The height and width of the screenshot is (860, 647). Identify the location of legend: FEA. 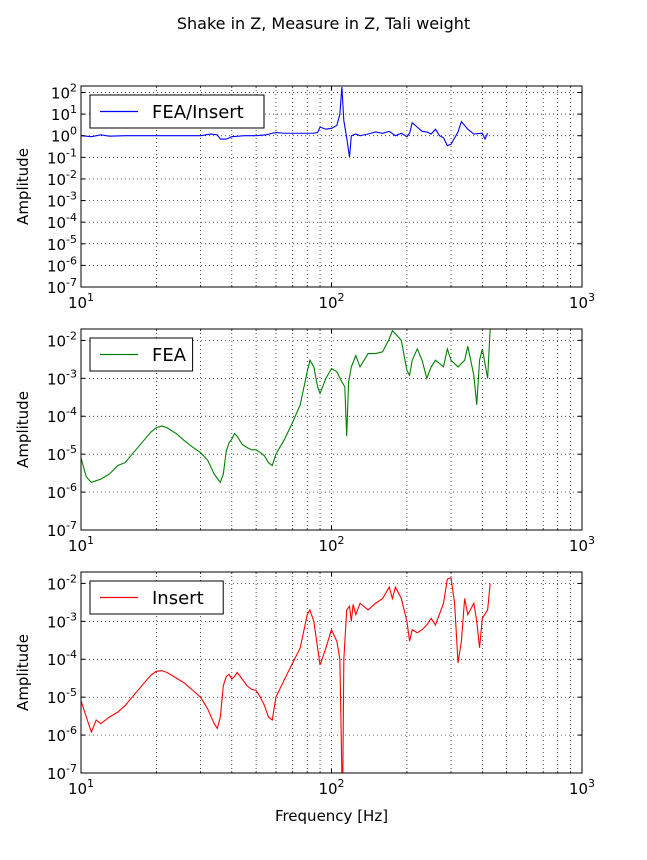
(141, 354).